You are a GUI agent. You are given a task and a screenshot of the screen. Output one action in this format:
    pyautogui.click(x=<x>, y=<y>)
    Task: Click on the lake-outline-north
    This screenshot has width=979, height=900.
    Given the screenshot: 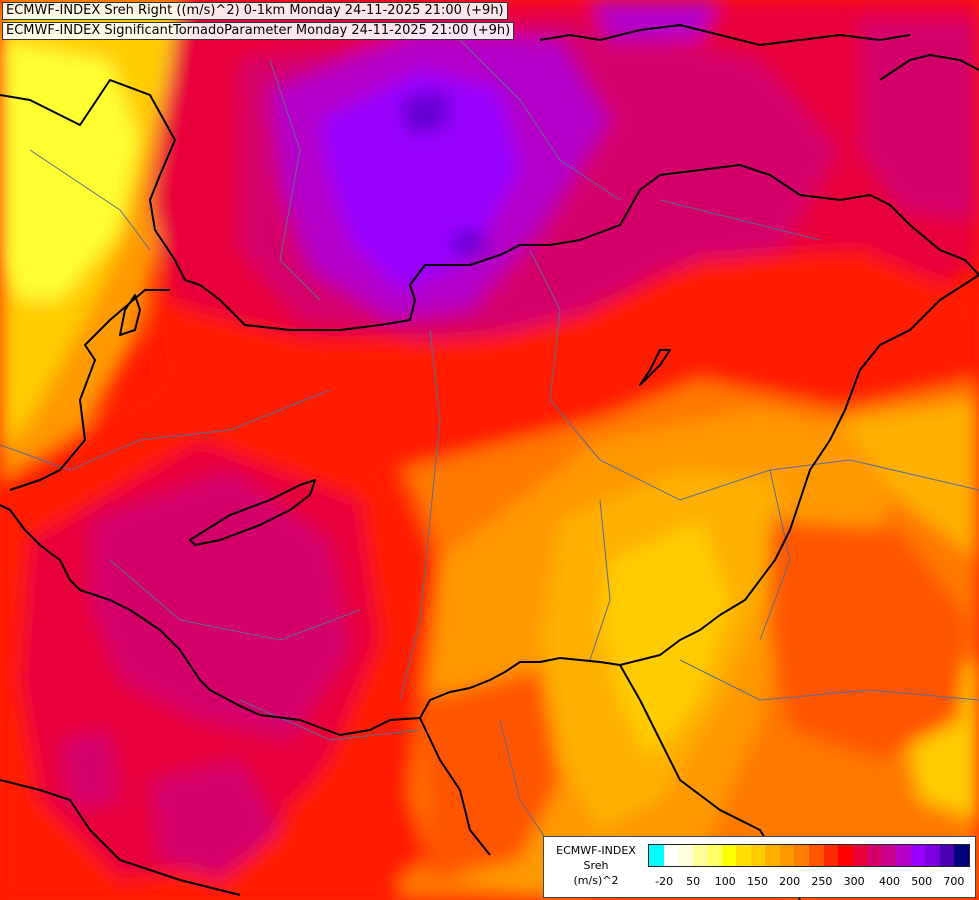 What is the action you would take?
    pyautogui.click(x=130, y=315)
    